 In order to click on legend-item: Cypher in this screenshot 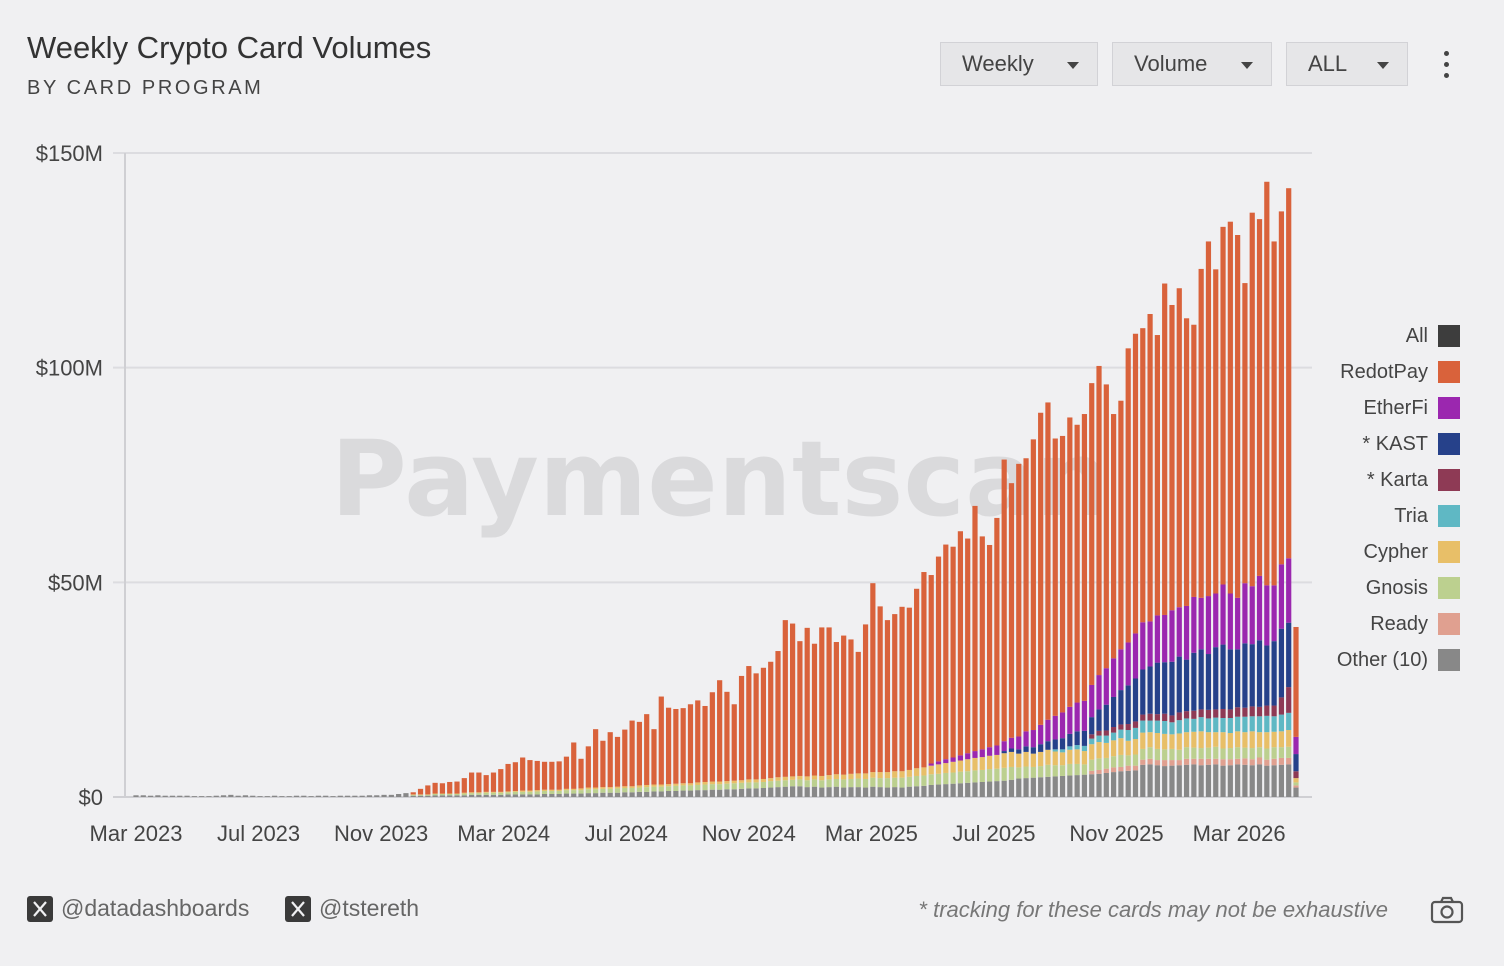, I will do `click(1398, 552)`.